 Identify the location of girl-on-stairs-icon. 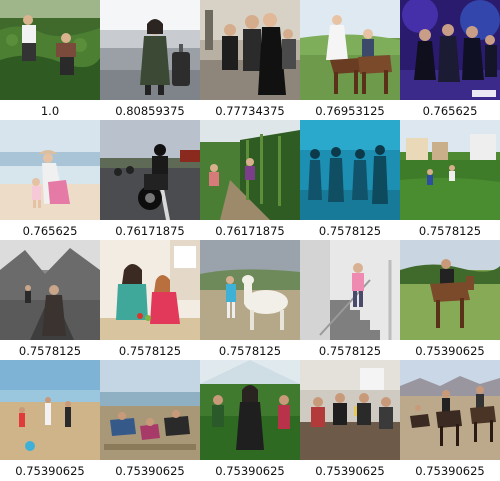
(350, 290).